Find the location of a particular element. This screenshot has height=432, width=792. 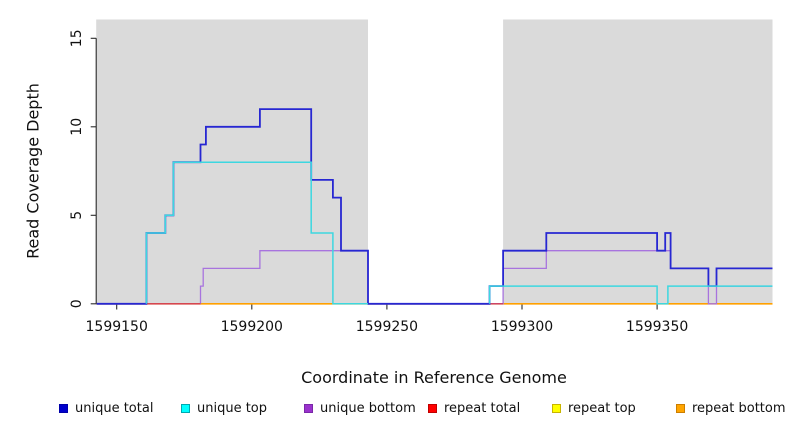

legend-swatch-unique-bottom is located at coordinates (308, 408).